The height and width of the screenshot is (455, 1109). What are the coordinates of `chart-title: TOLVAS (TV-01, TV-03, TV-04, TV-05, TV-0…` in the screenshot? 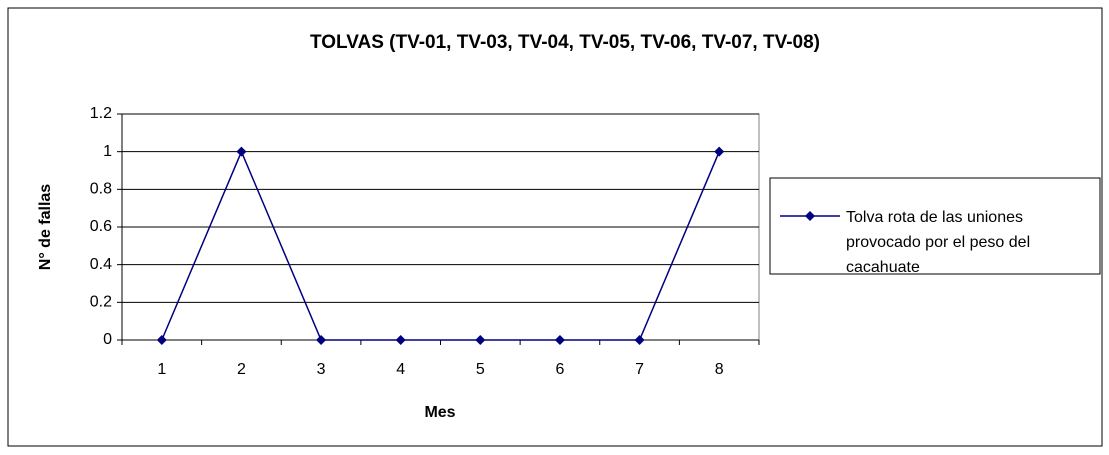 It's located at (565, 42).